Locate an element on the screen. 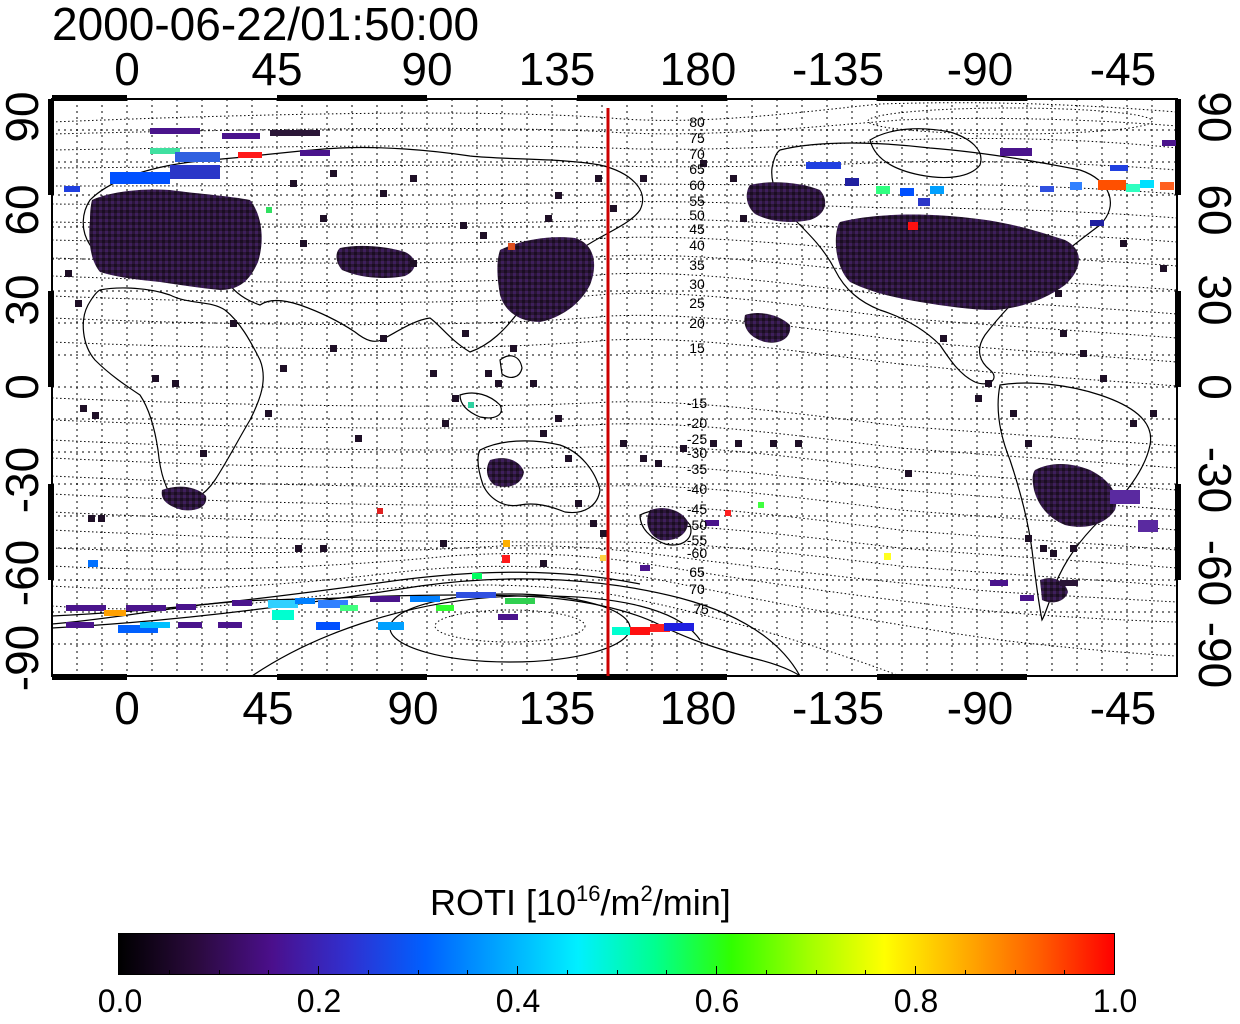 Image resolution: width=1240 pixels, height=1024 pixels. colorbar-title-unit: /m is located at coordinates (620, 902).